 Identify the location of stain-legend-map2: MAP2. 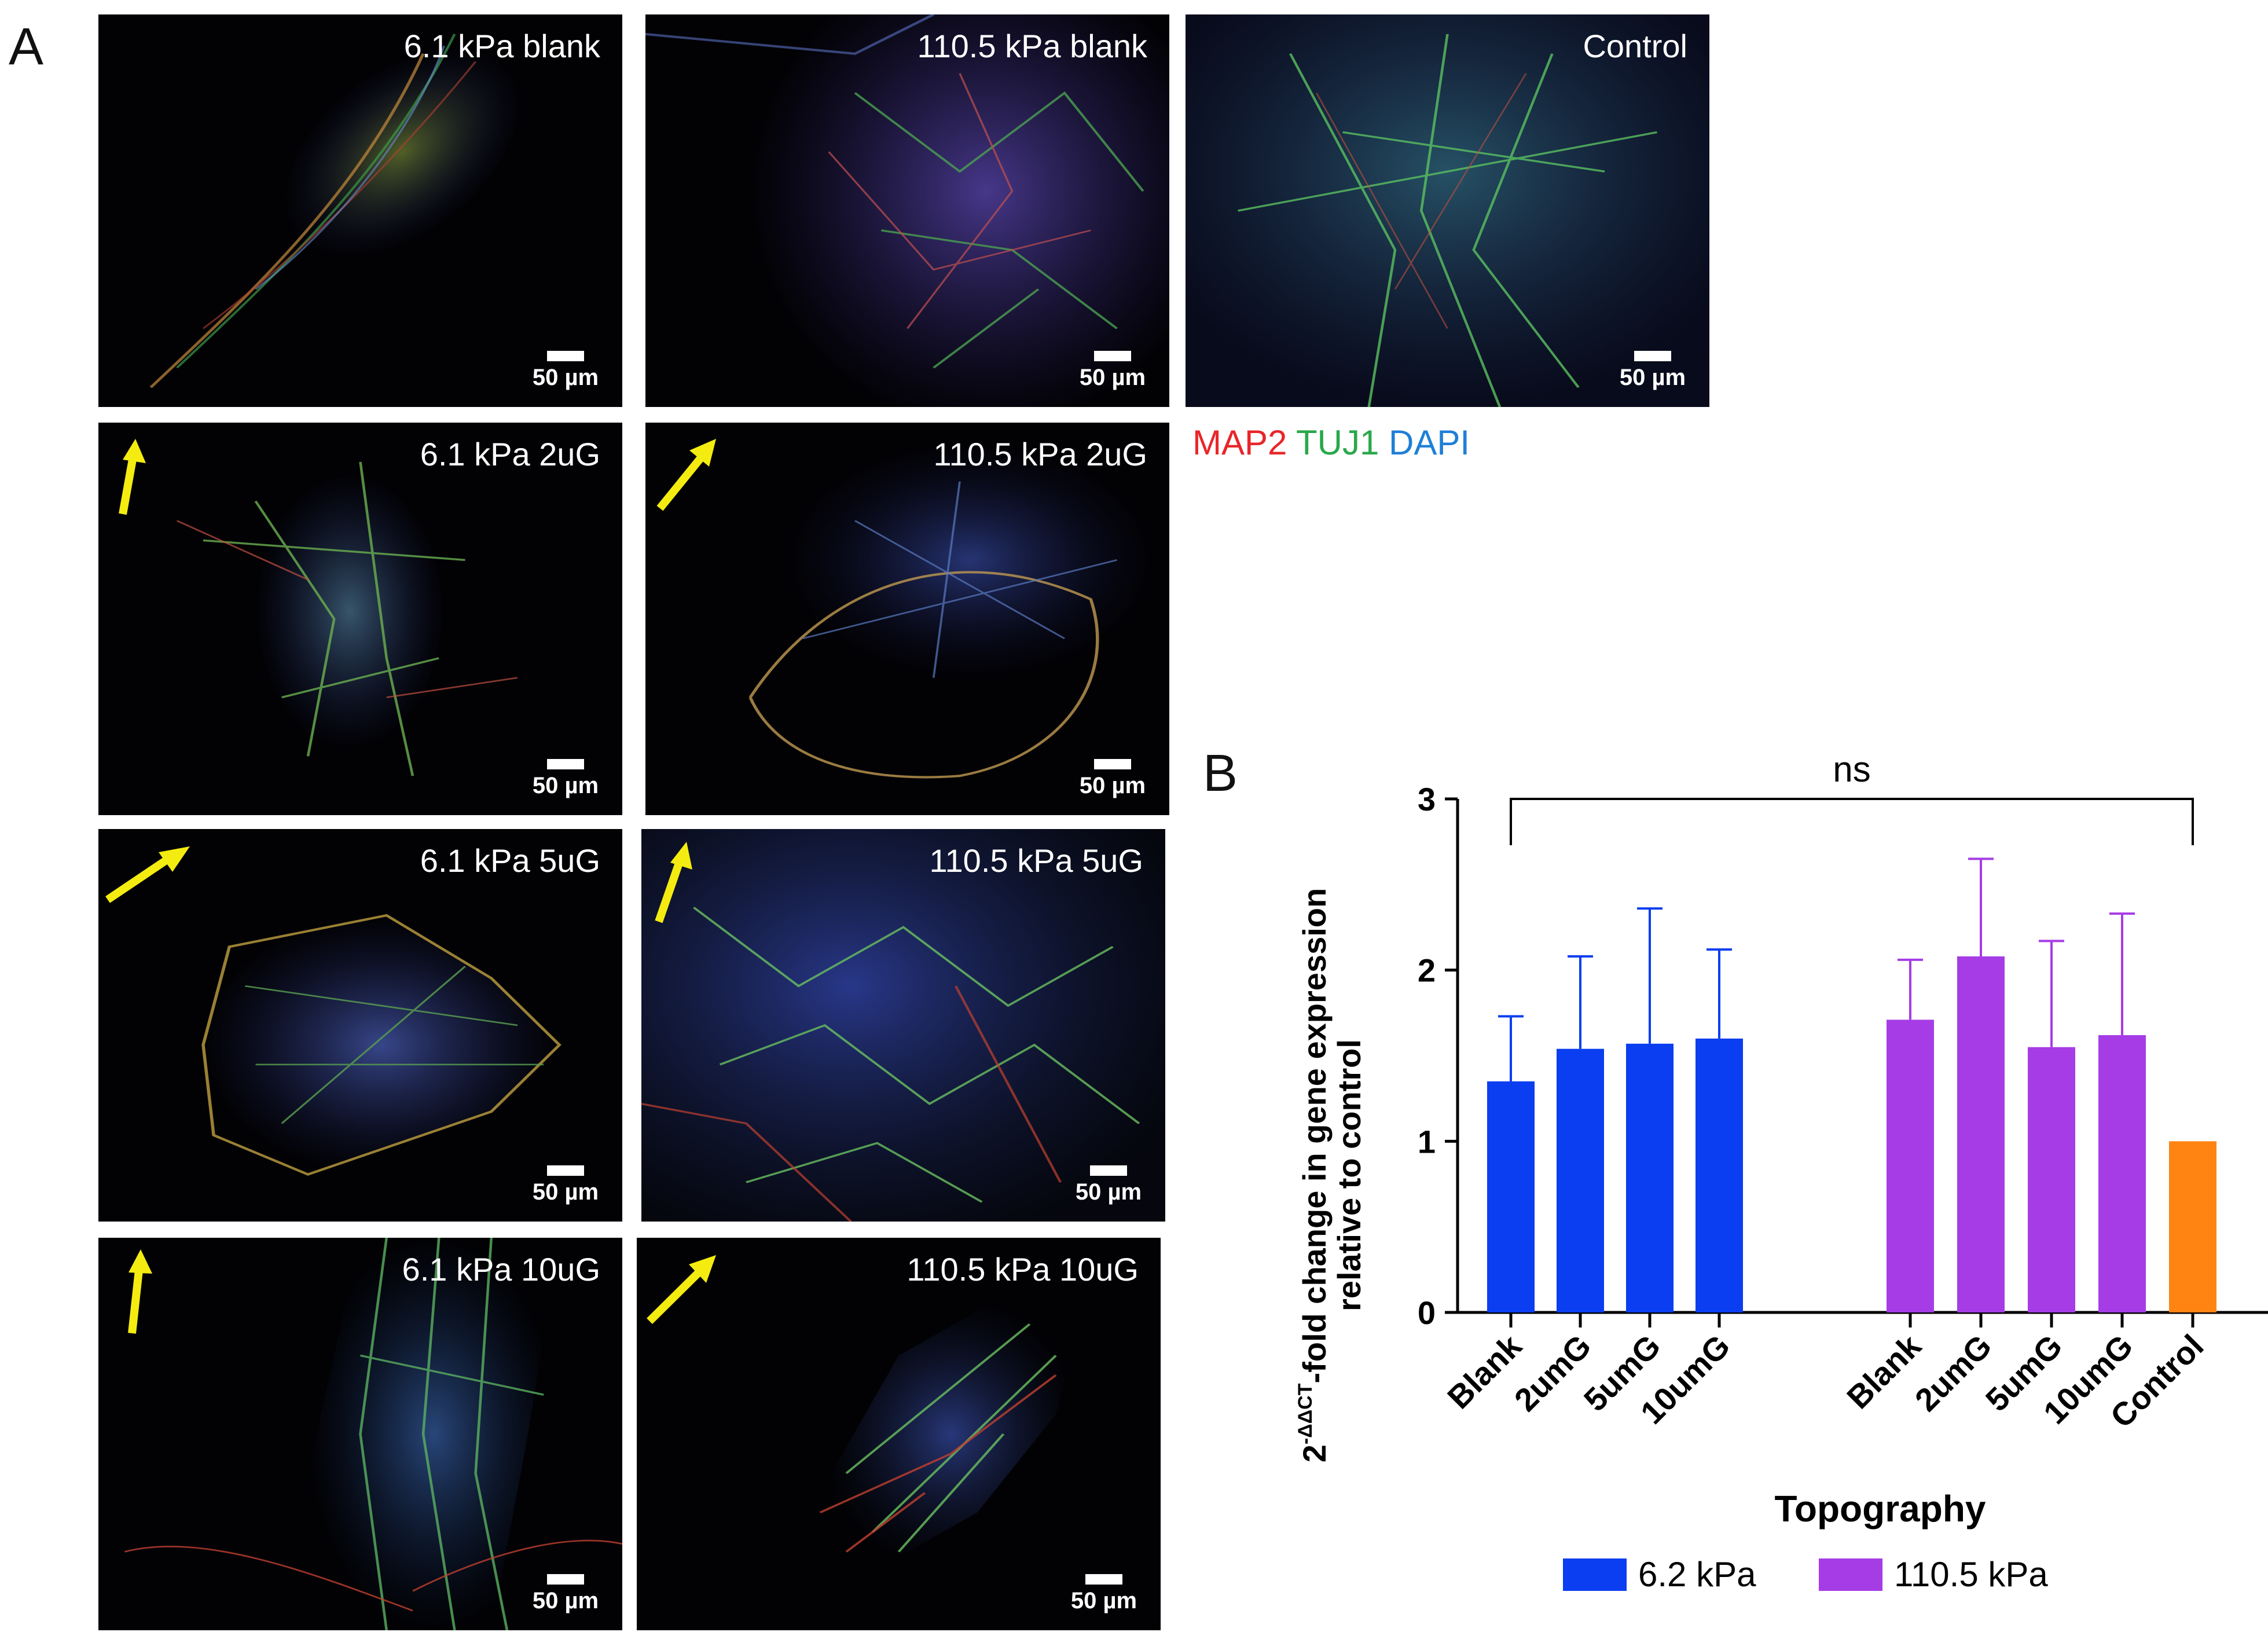
(1239, 442).